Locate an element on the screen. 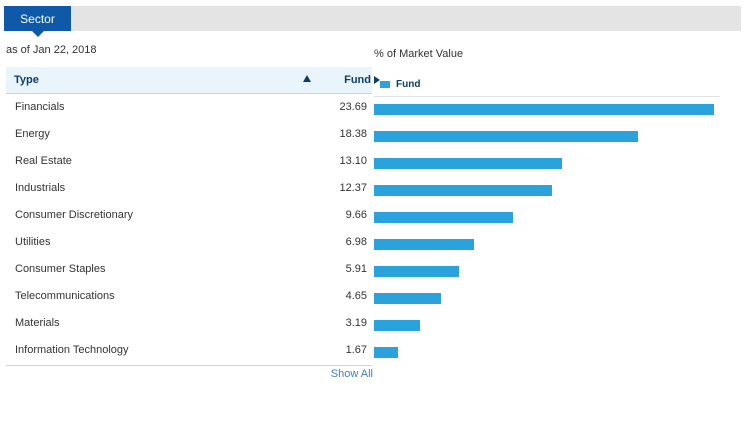 The width and height of the screenshot is (753, 435). row-fund-value: 12.37 is located at coordinates (353, 188).